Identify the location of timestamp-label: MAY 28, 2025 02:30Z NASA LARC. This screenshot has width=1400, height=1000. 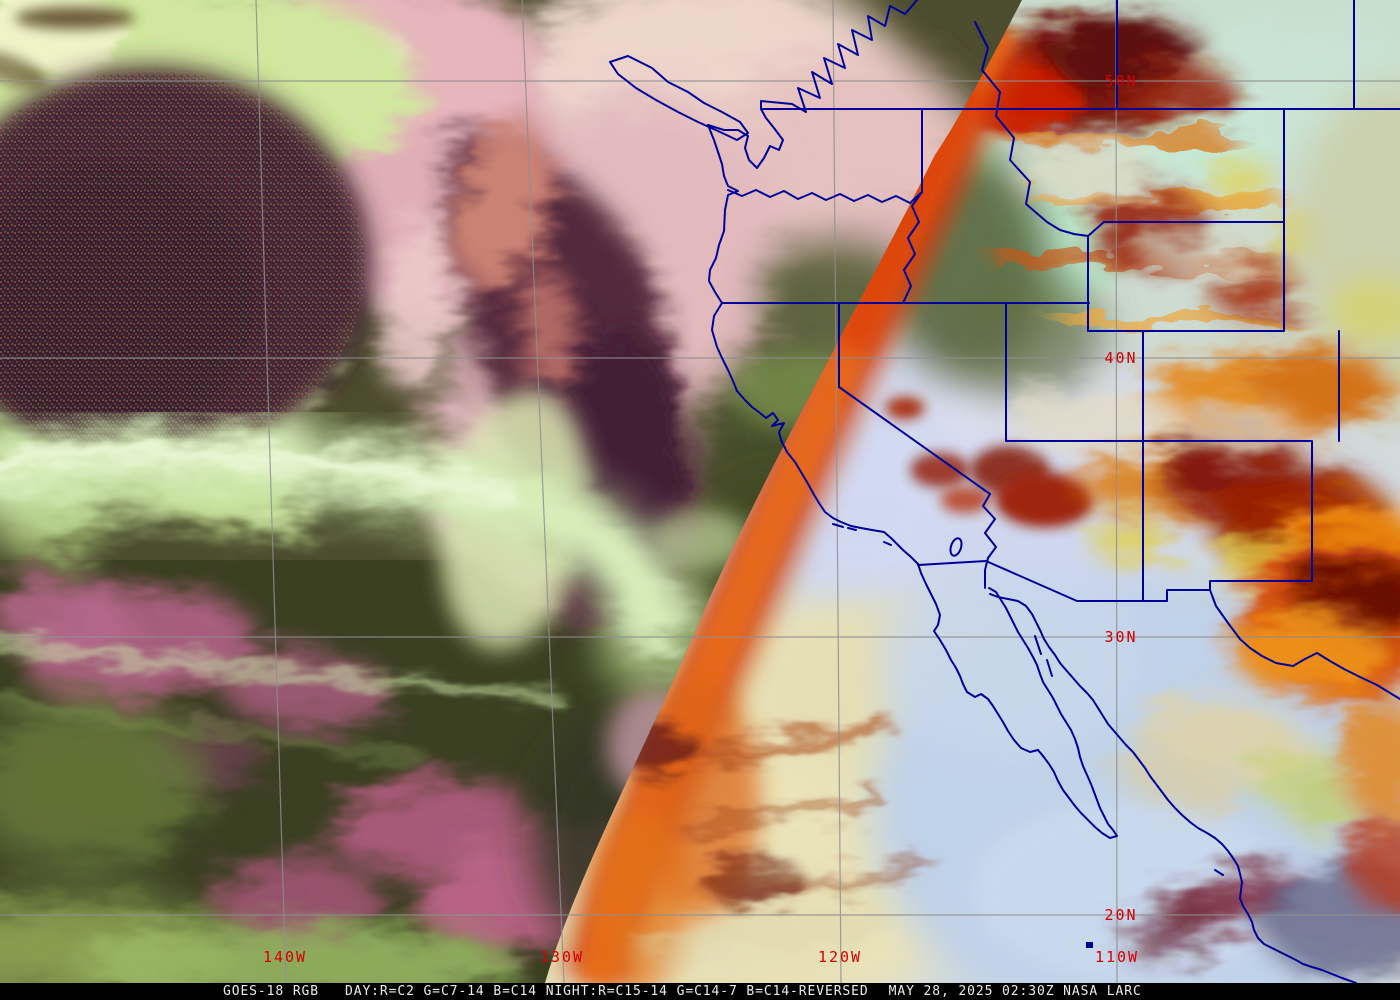
(1015, 991).